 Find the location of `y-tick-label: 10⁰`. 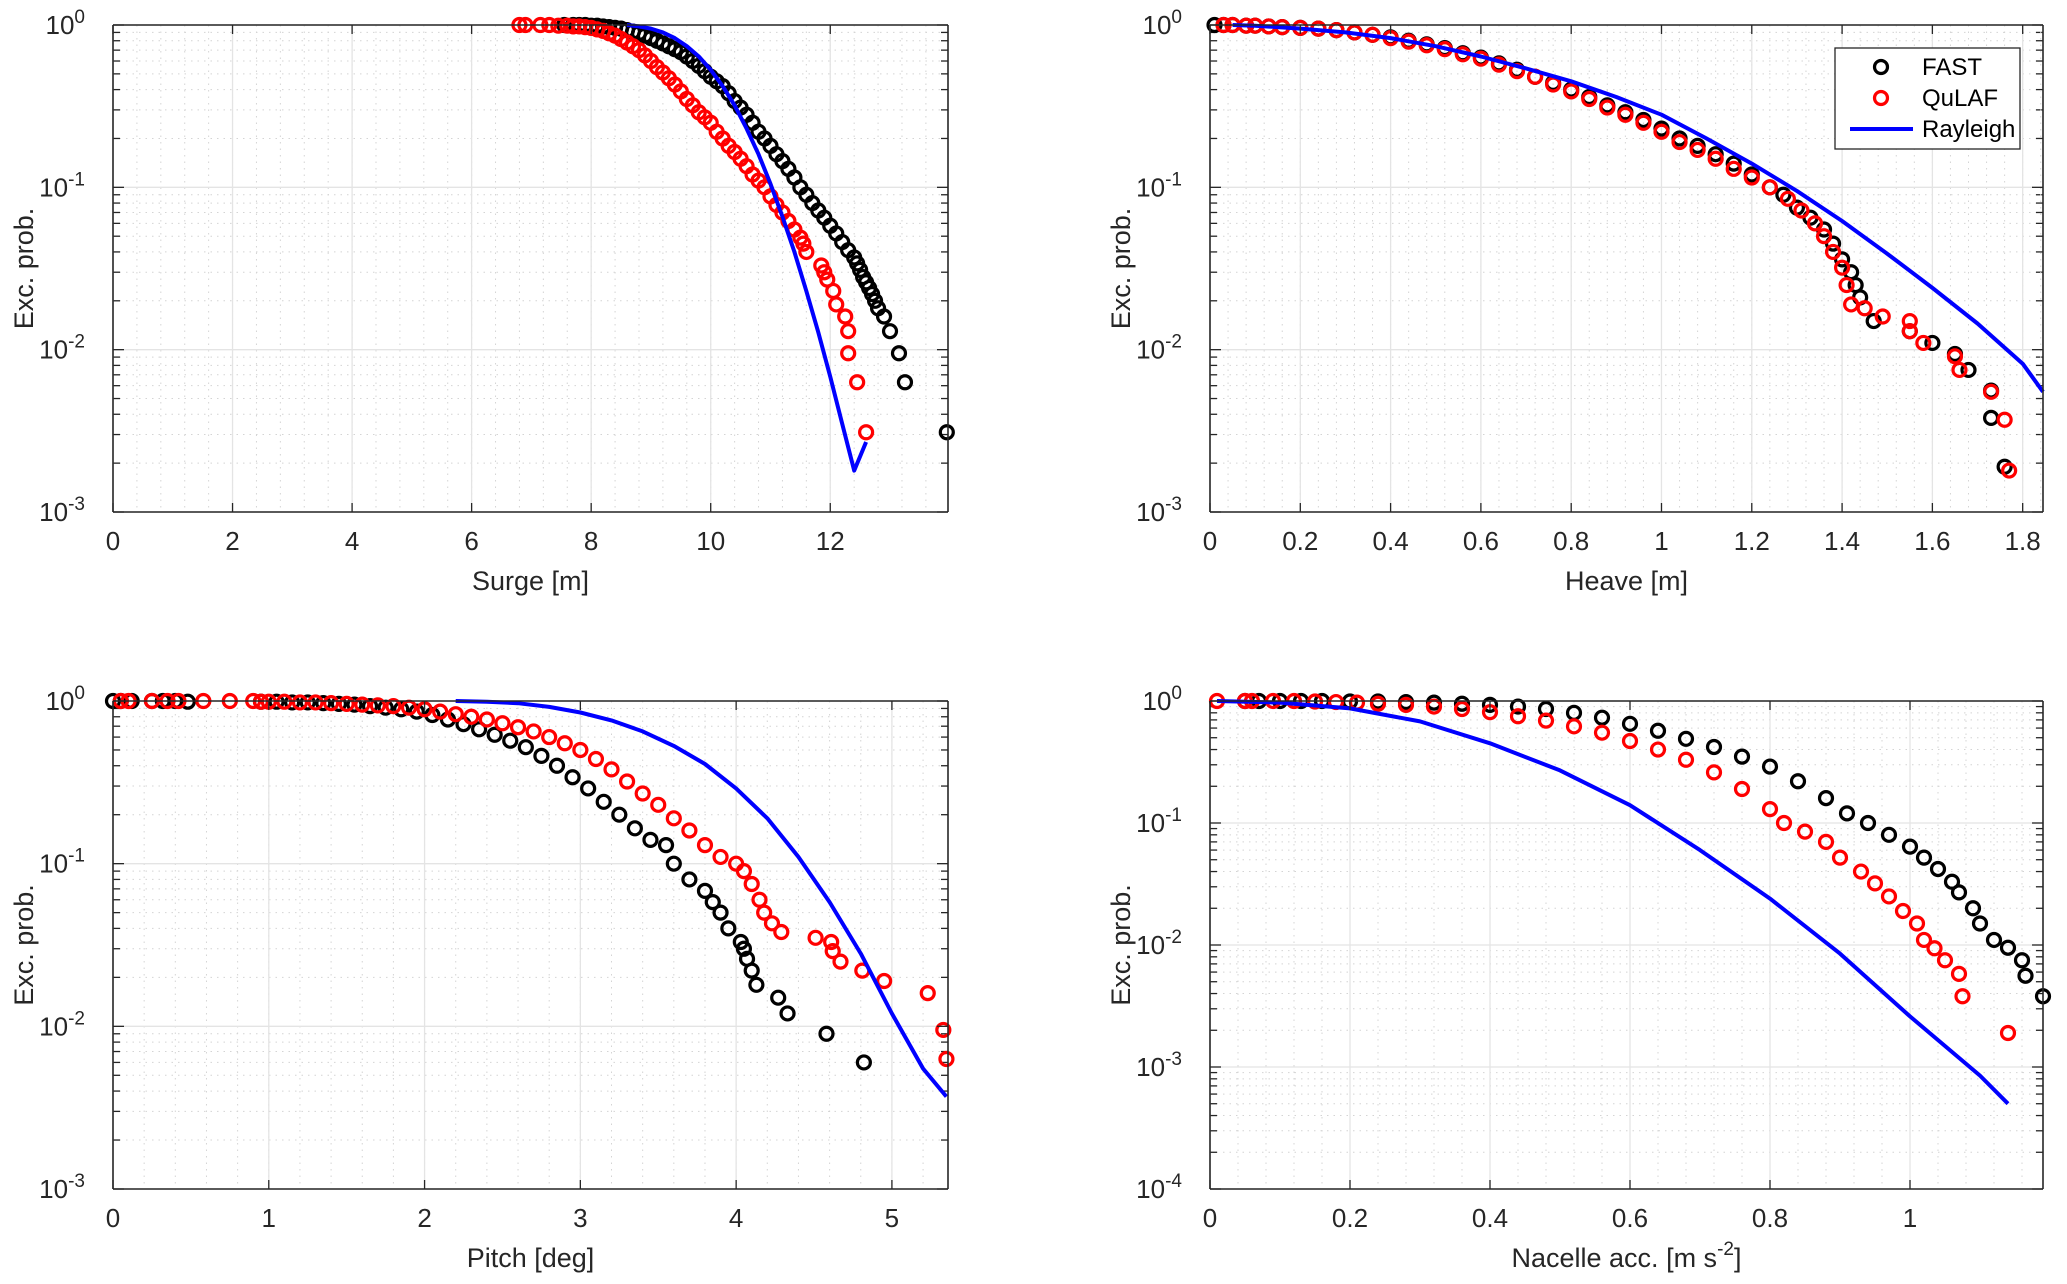

y-tick-label: 10⁰ is located at coordinates (1163, 23).